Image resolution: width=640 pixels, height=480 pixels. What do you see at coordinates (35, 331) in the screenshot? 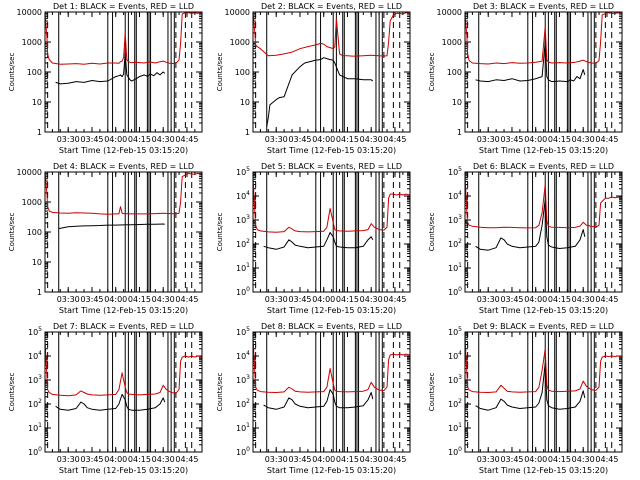
I see `y-tick-label: 10⁵` at bounding box center [35, 331].